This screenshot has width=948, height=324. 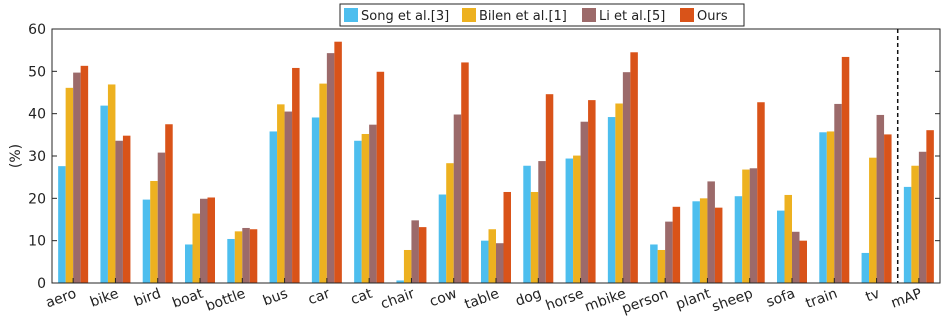 What do you see at coordinates (405, 16) in the screenshot?
I see `legend-label-1: Song et al.[3]` at bounding box center [405, 16].